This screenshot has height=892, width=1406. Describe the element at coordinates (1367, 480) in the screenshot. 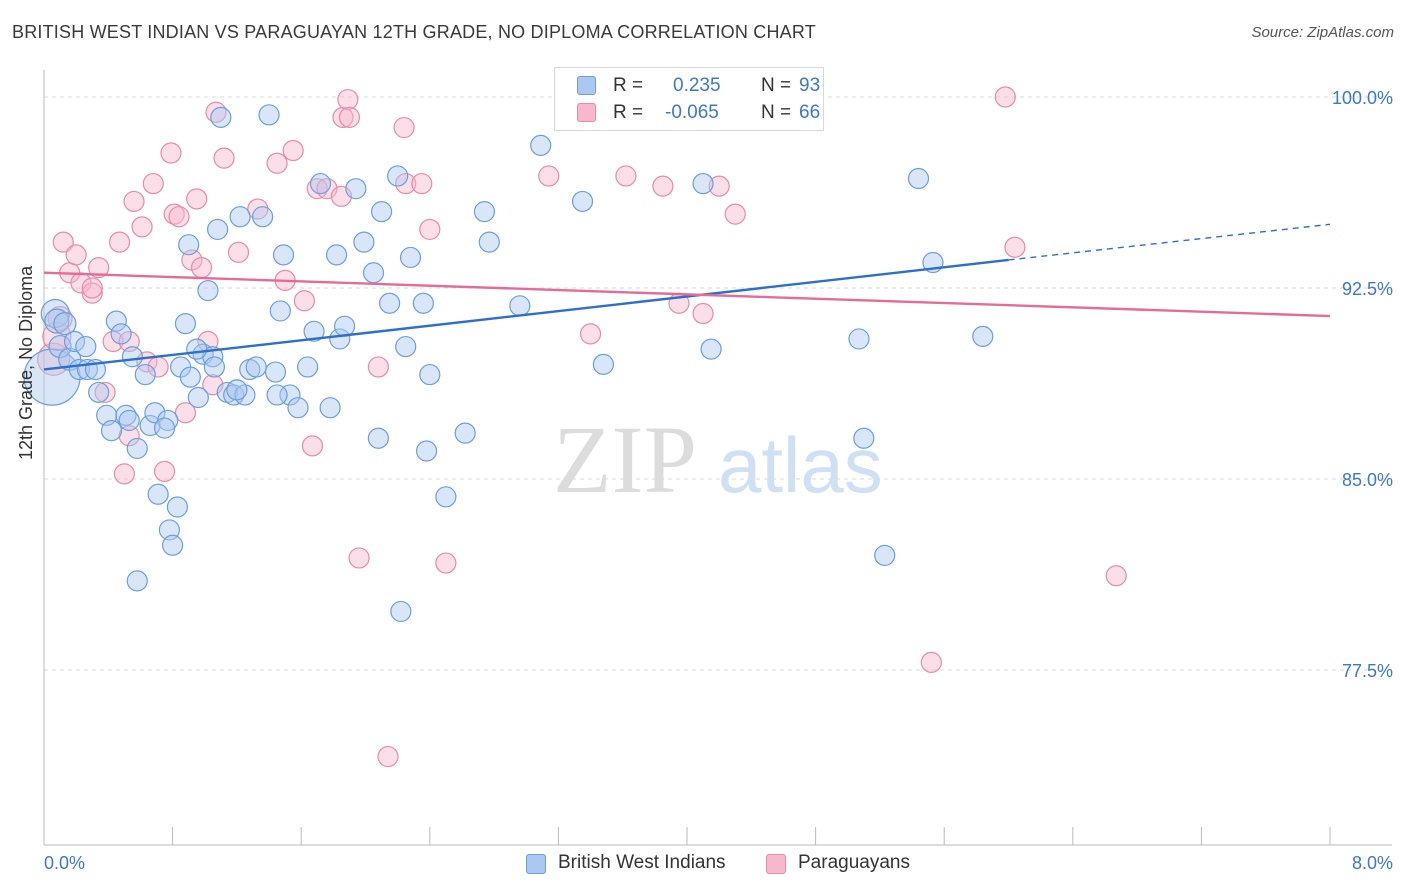

I see `y-tick-label: 85.0%` at that location.